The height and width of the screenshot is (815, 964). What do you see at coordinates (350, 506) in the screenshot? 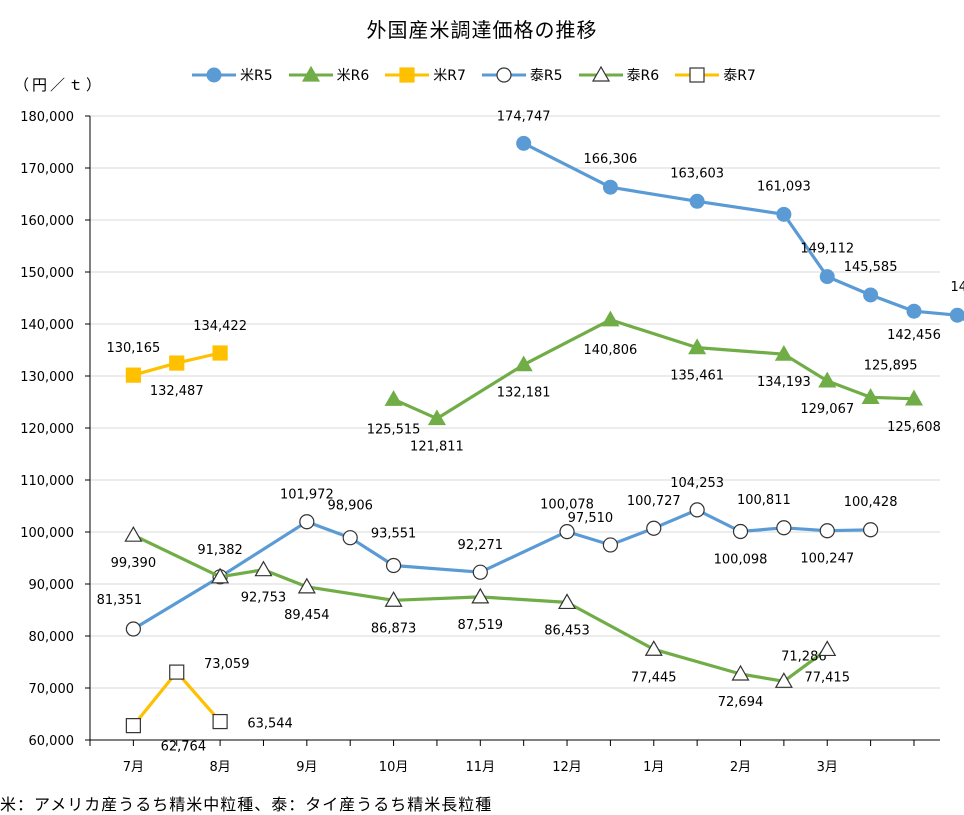
I see `data-label: 98,906` at bounding box center [350, 506].